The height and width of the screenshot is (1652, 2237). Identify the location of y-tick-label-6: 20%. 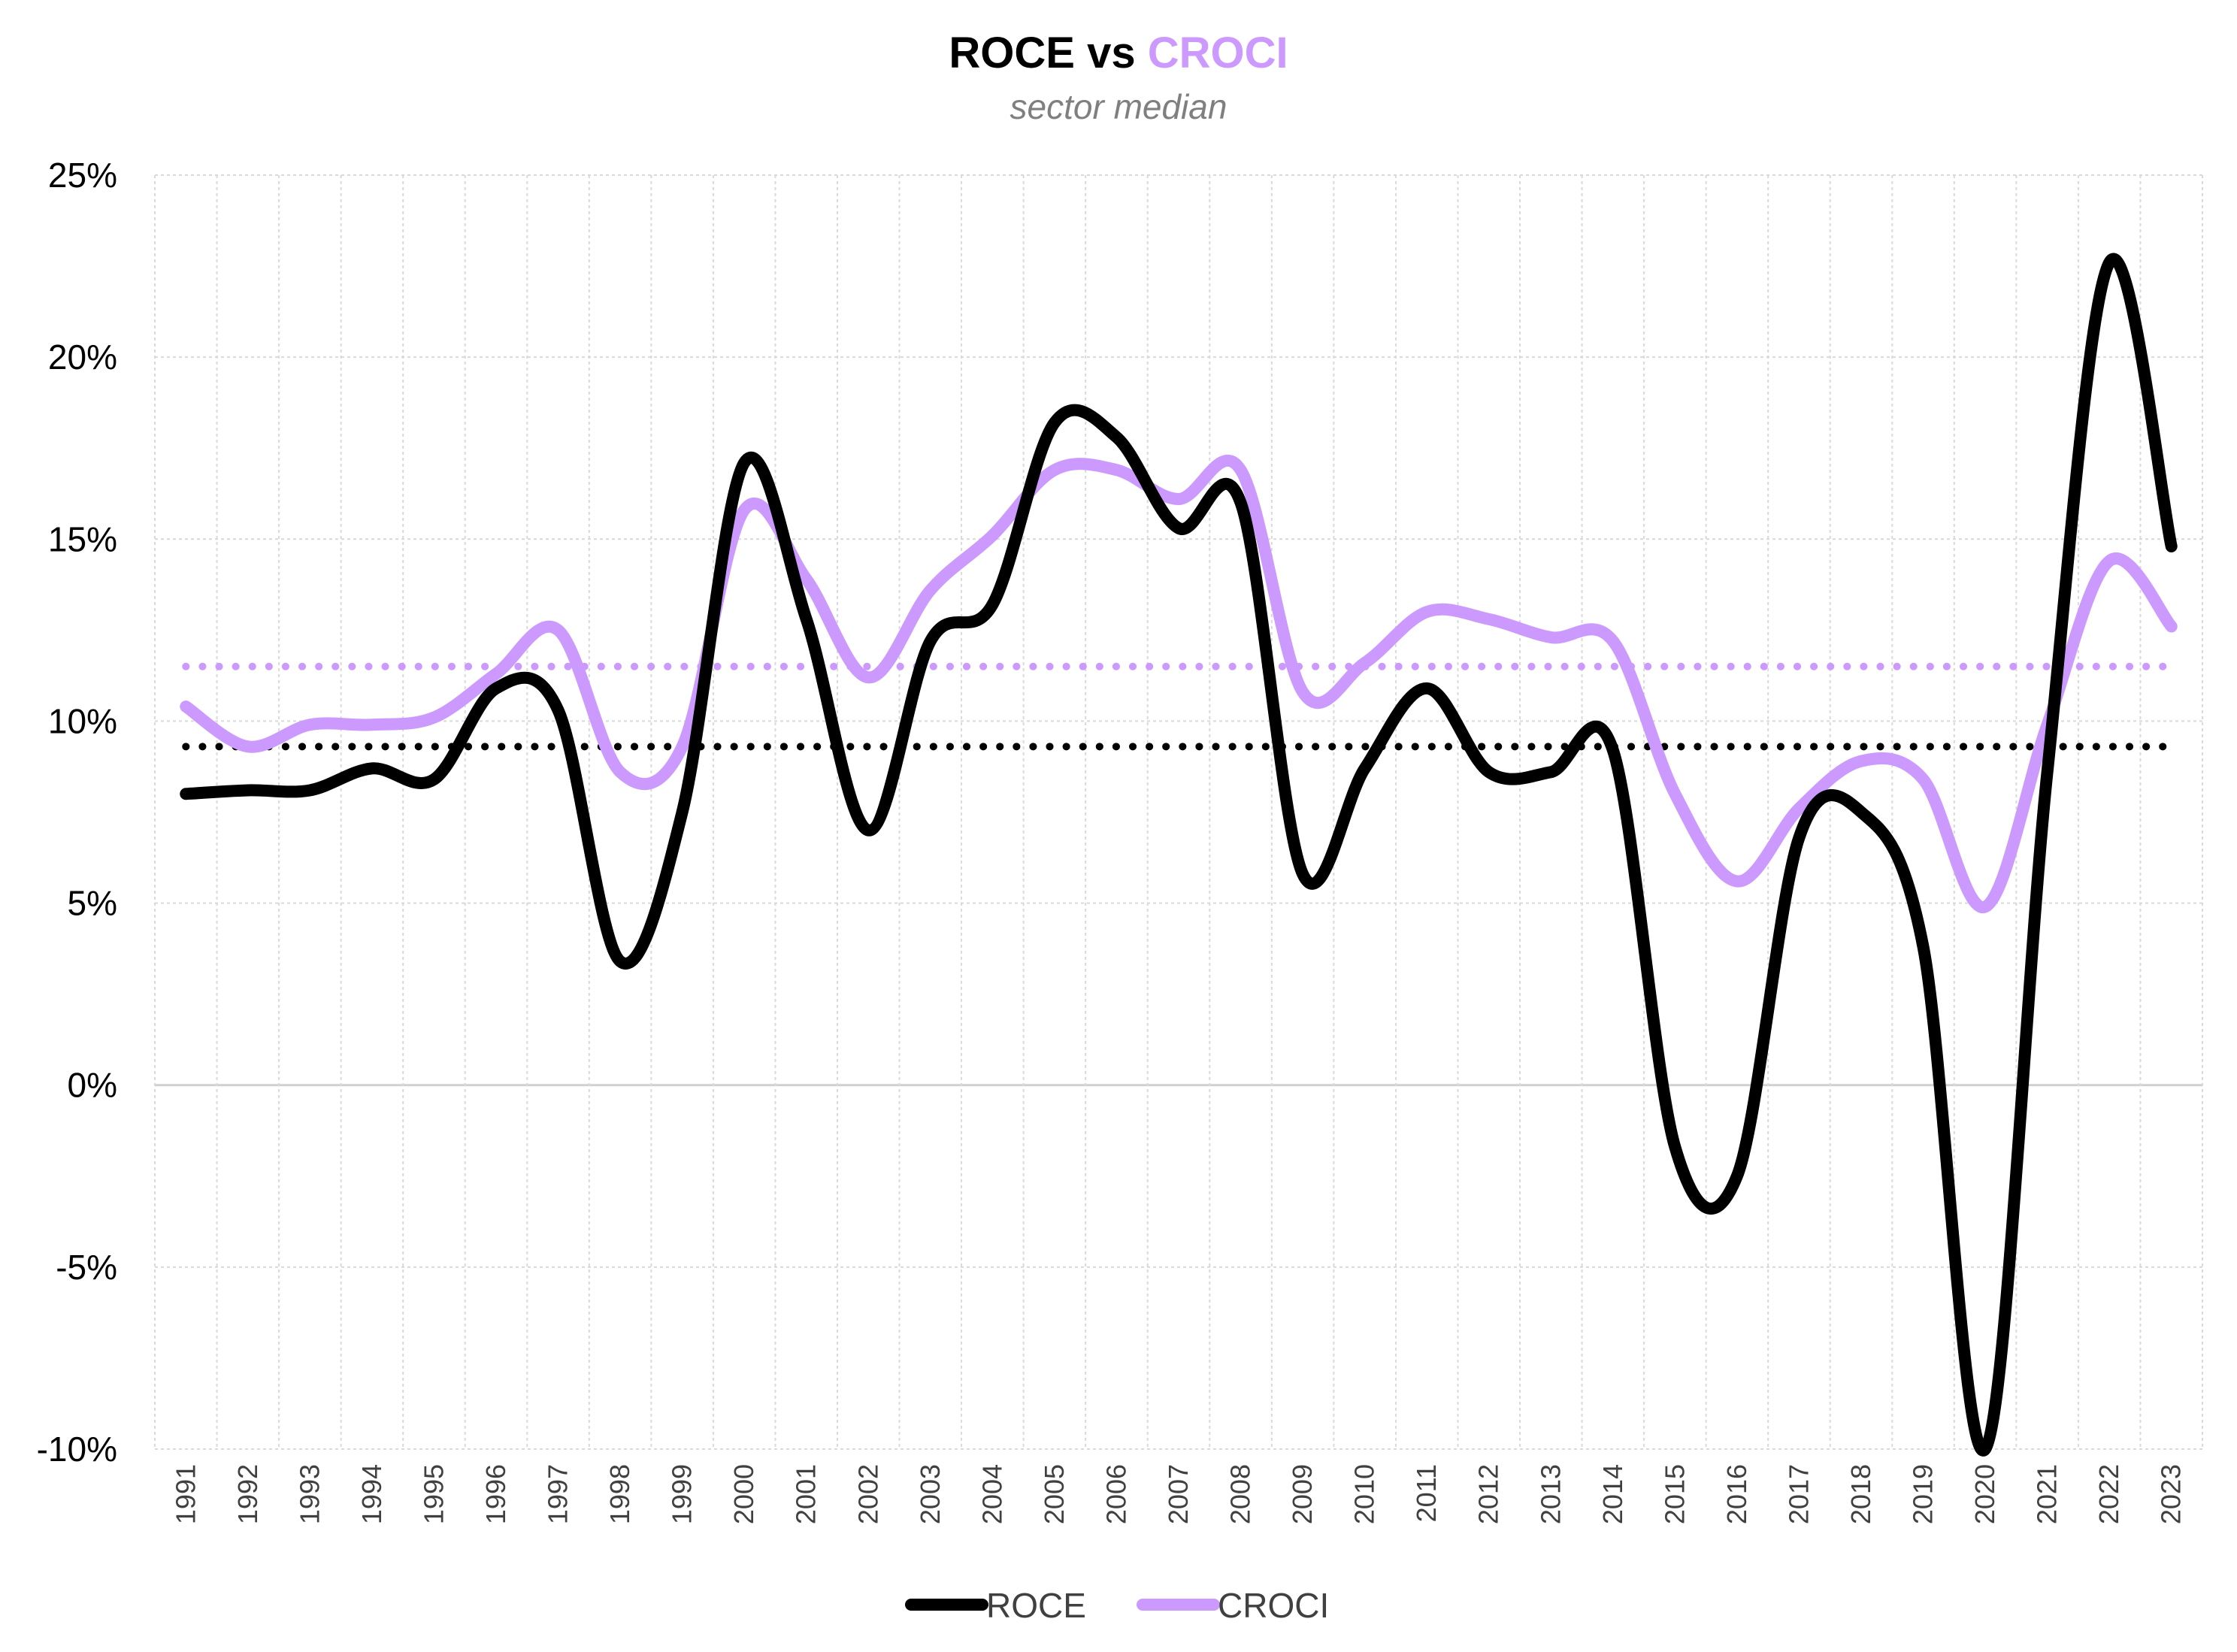
(82, 357).